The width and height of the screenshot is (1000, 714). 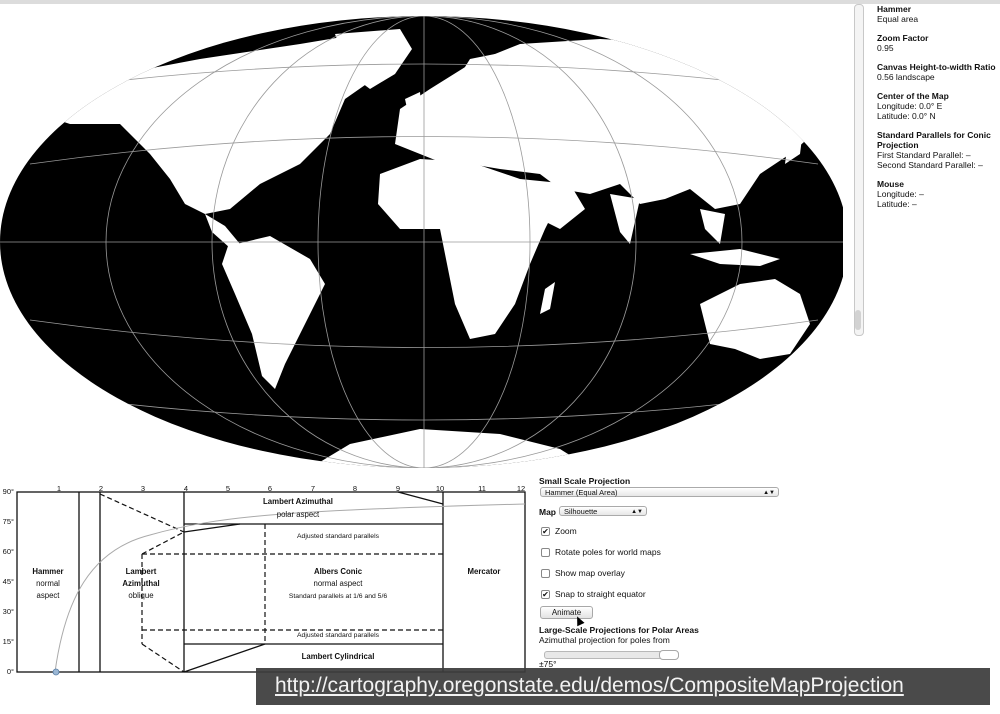 I want to click on col-label: 7, so click(x=313, y=488).